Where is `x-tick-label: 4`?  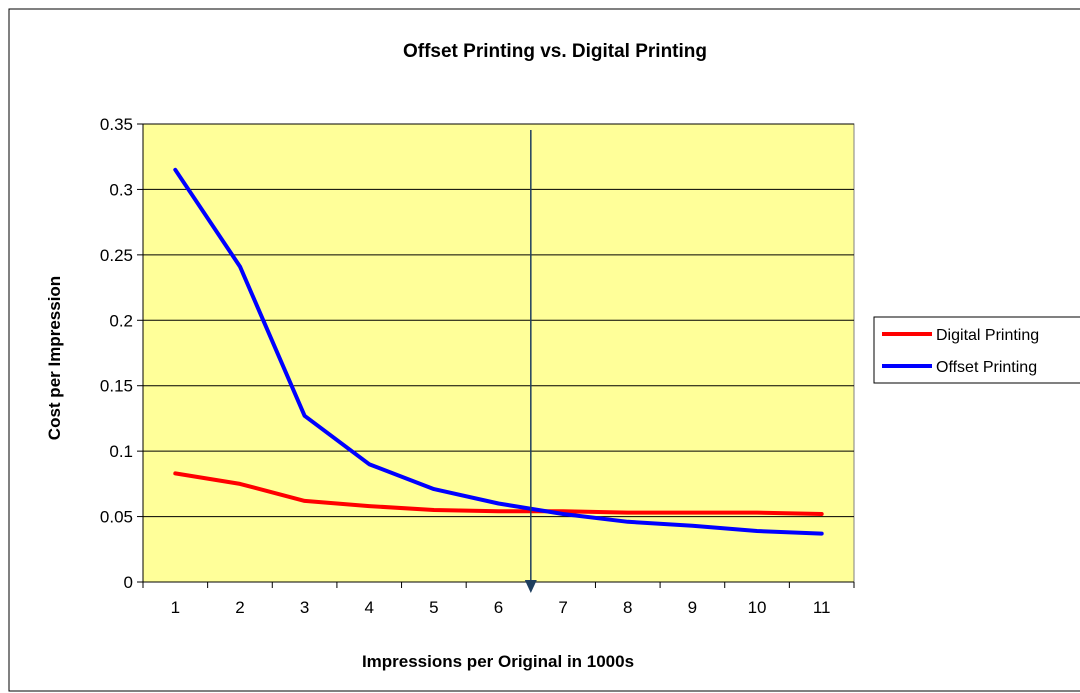 x-tick-label: 4 is located at coordinates (368, 607).